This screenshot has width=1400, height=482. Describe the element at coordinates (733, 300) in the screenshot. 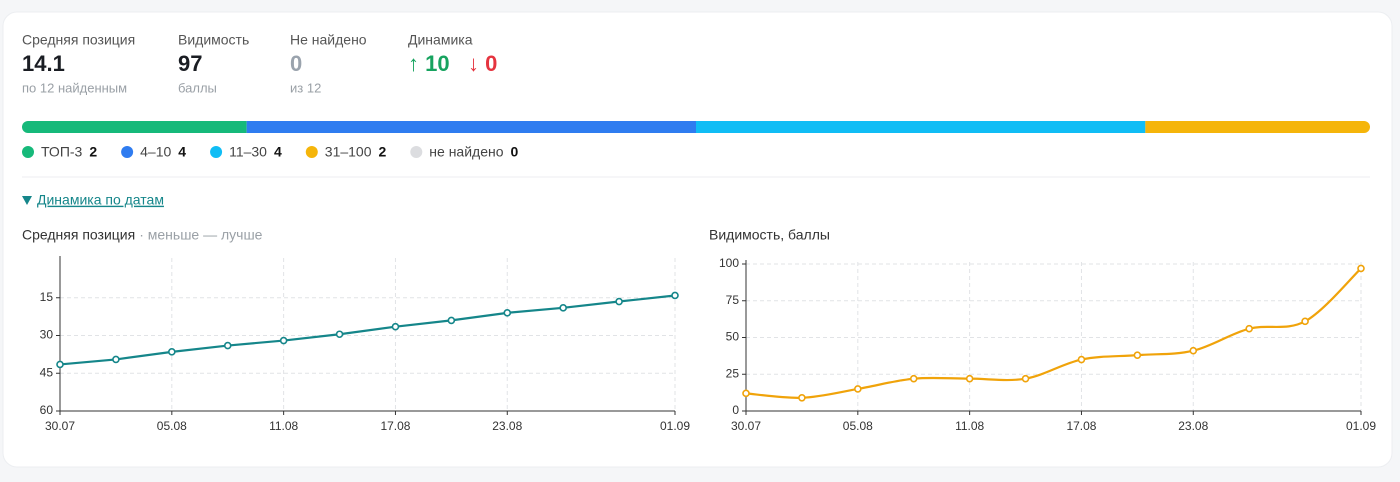

I see `y-tick-label: 75` at that location.